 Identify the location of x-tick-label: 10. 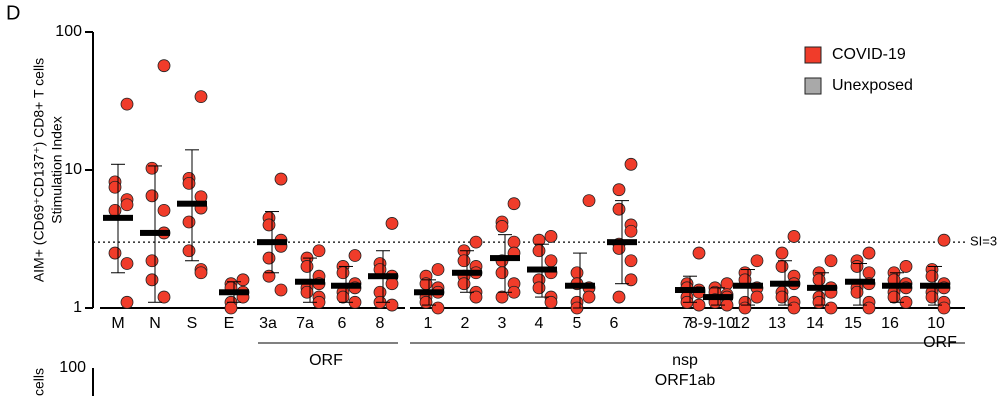
(936, 323).